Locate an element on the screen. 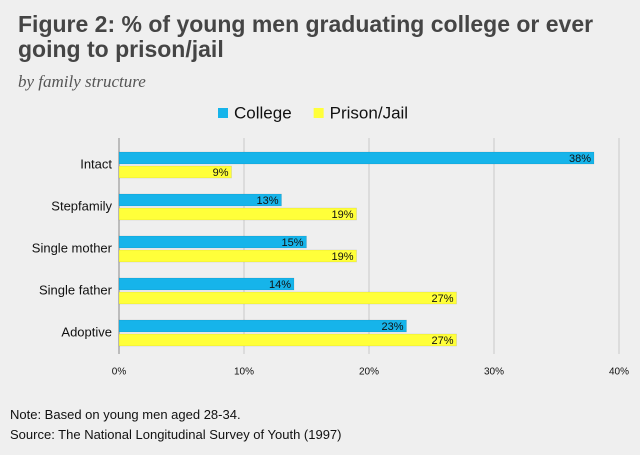  data-label: 9% is located at coordinates (221, 173).